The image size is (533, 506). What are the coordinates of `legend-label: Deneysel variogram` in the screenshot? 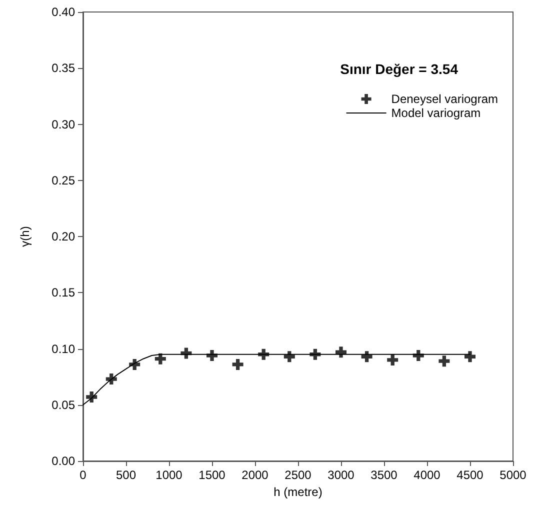 It's located at (444, 99).